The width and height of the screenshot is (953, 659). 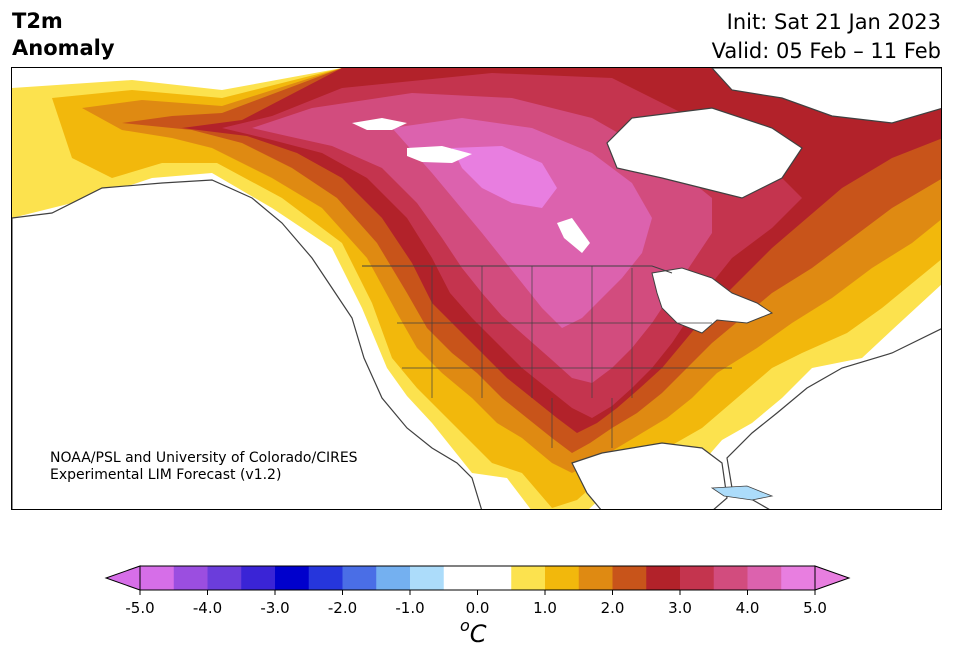 What do you see at coordinates (649, 475) in the screenshot?
I see `gulf-of-mexico` at bounding box center [649, 475].